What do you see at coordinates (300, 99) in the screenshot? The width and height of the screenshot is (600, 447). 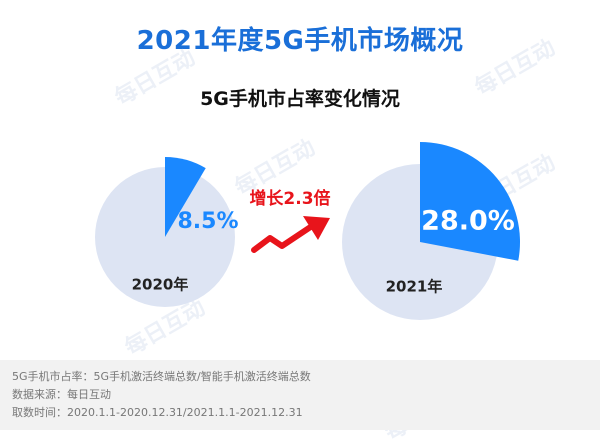 I see `chart-subtitle: 5G手机市占率变化情况` at bounding box center [300, 99].